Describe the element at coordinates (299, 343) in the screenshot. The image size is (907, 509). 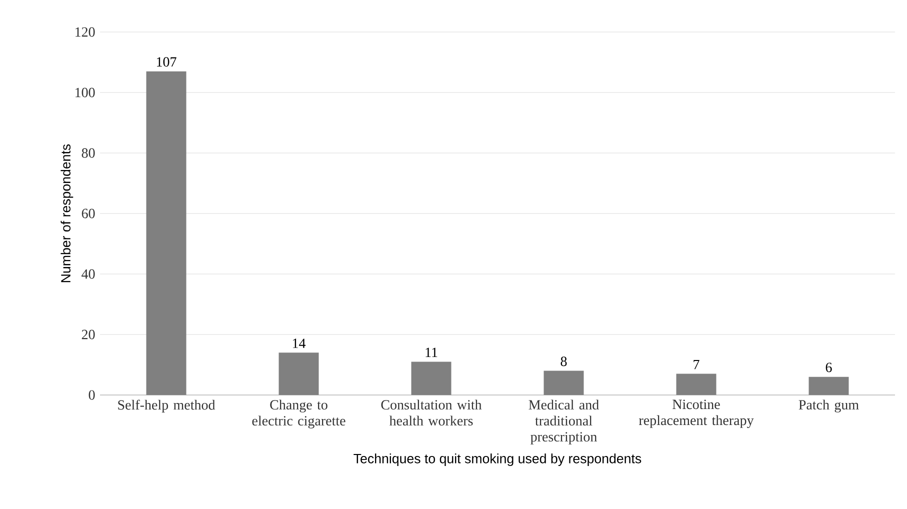
I see `data-label: 14` at that location.